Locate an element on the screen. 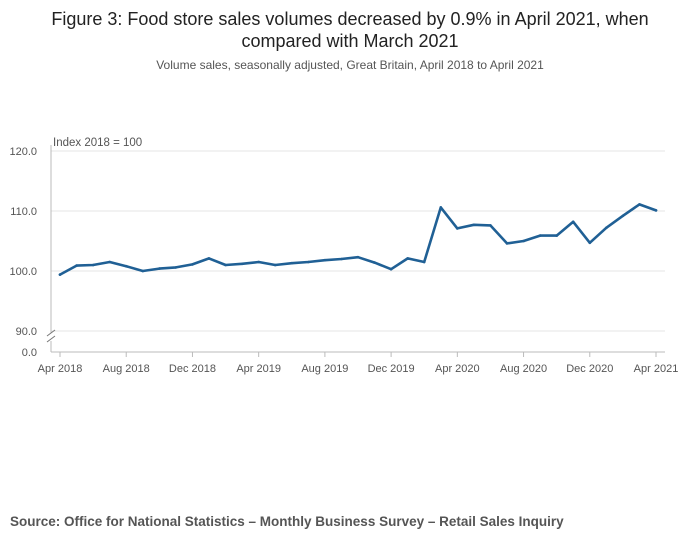  x-tick-label: Dec 2018 is located at coordinates (192, 369).